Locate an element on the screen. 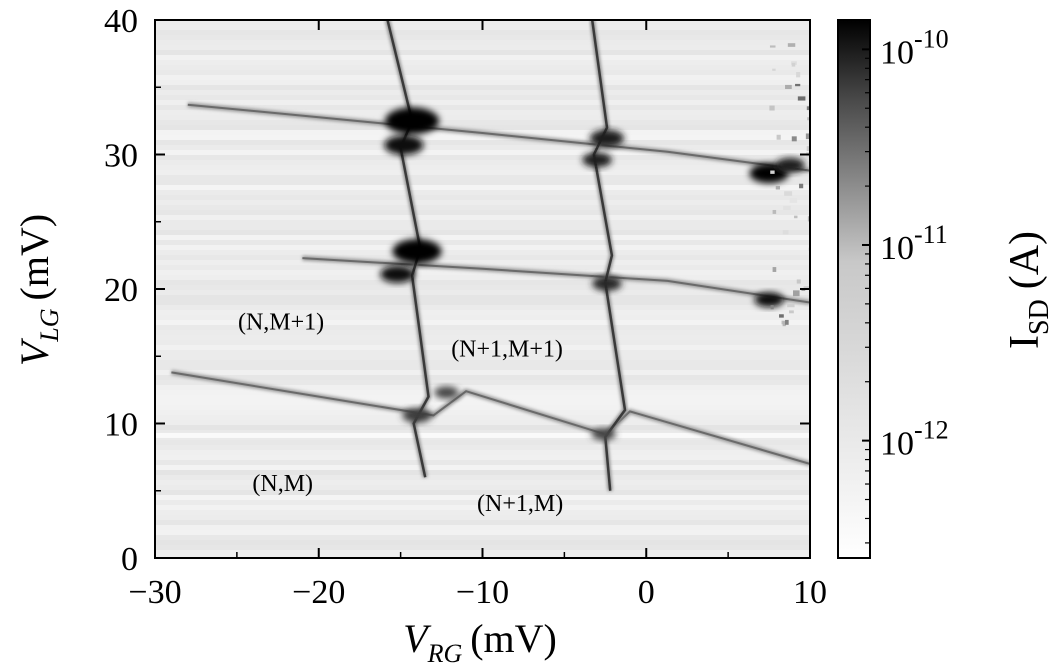  x-tick-label: 0 is located at coordinates (646, 592).